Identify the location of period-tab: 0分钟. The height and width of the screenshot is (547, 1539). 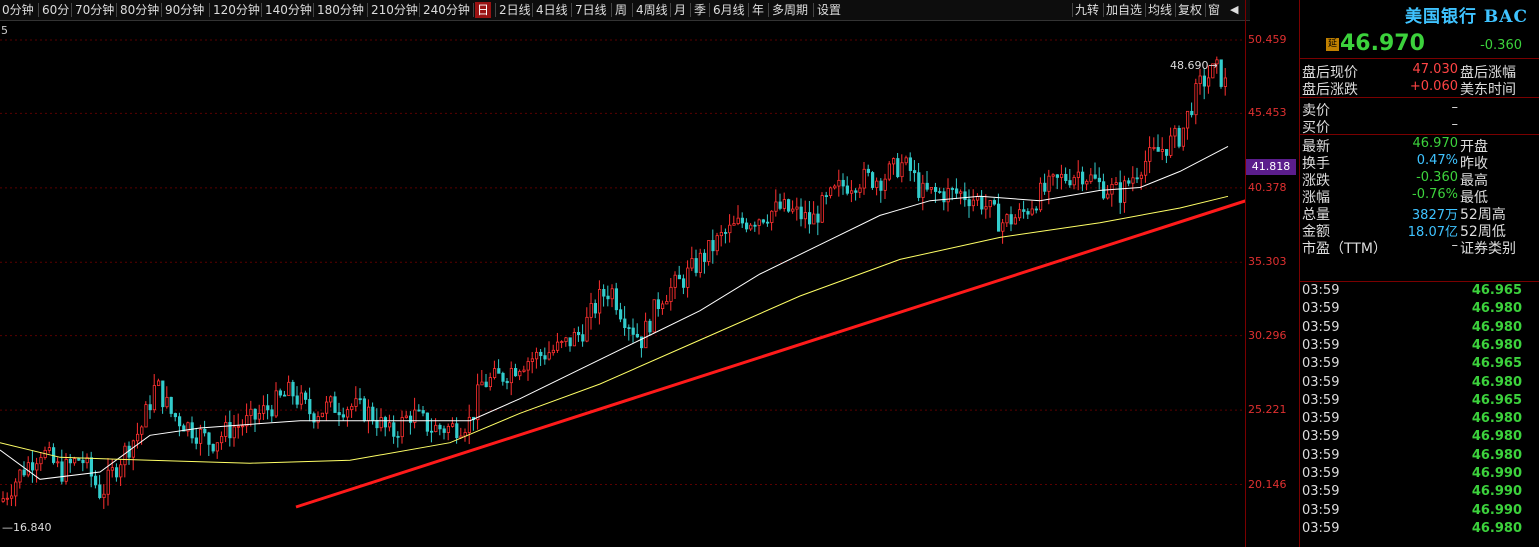
(18, 10).